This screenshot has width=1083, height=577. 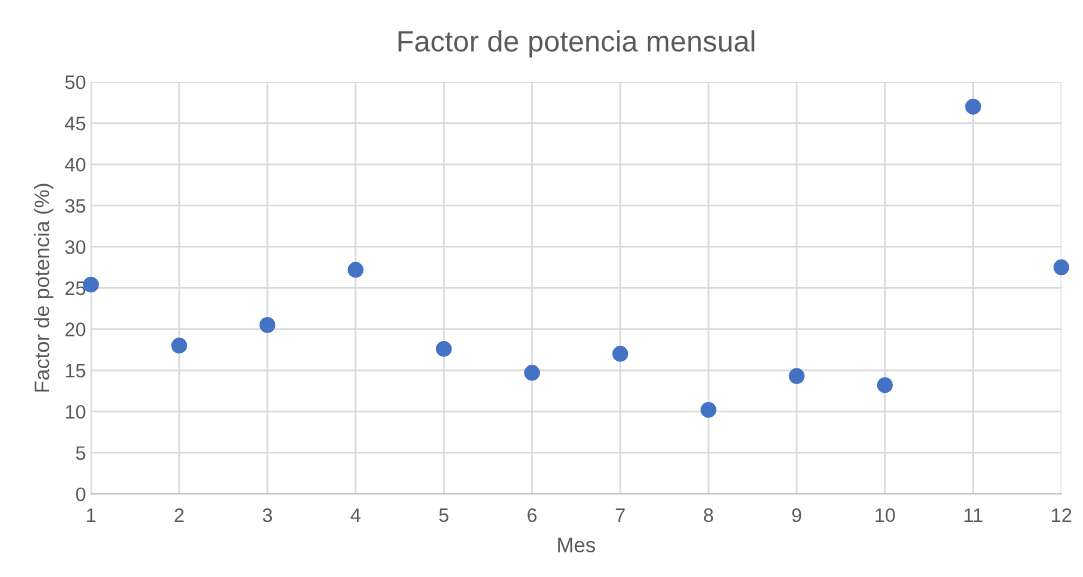 I want to click on x-tick-label: 10, so click(x=885, y=515).